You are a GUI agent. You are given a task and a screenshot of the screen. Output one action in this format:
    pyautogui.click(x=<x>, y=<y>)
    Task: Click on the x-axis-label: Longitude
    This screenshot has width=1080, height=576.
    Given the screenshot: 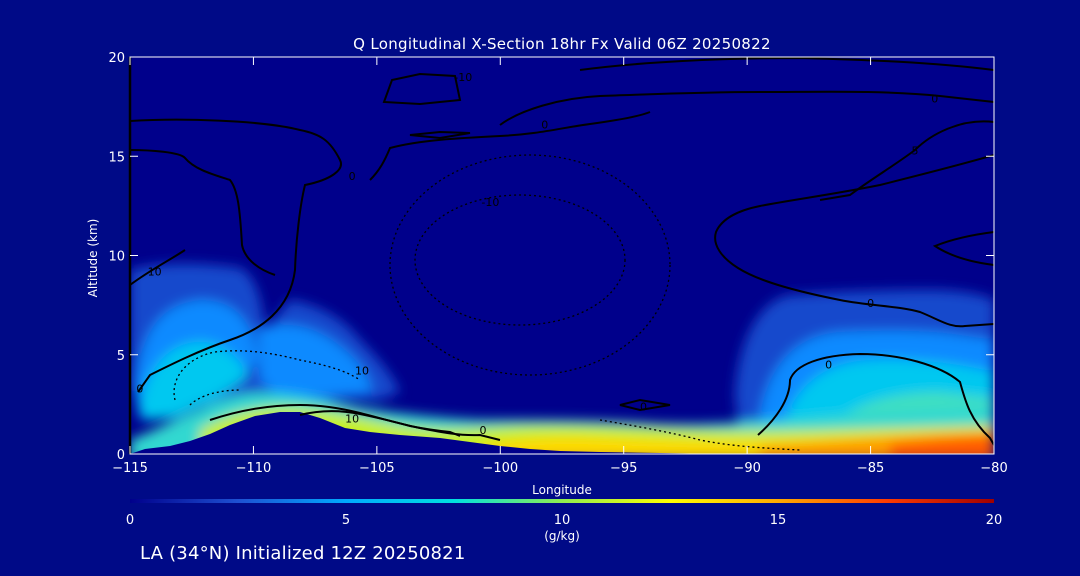 What is the action you would take?
    pyautogui.click(x=562, y=490)
    